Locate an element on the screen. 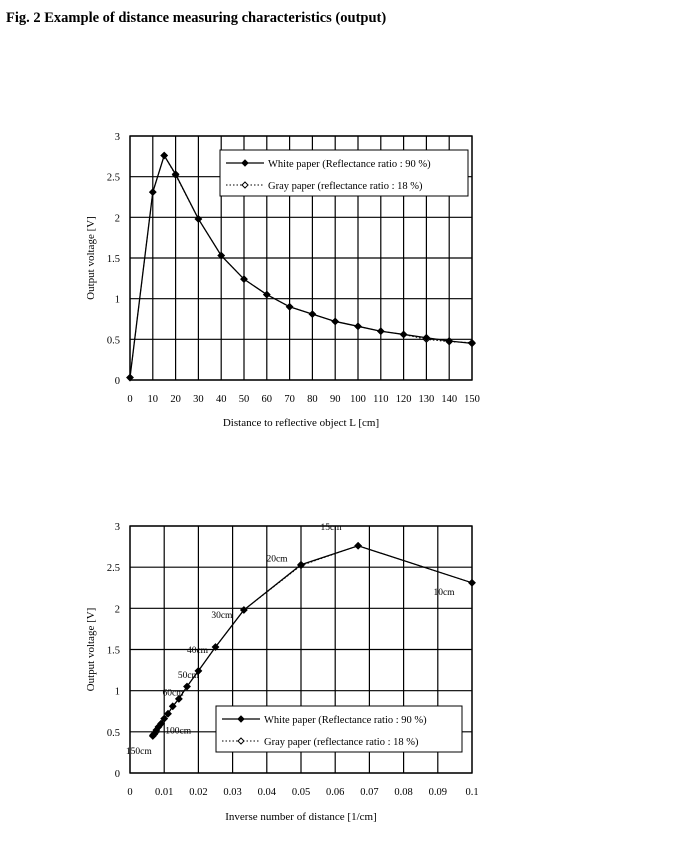 Image resolution: width=700 pixels, height=854 pixels. x-tick-label: 0.06 is located at coordinates (335, 792).